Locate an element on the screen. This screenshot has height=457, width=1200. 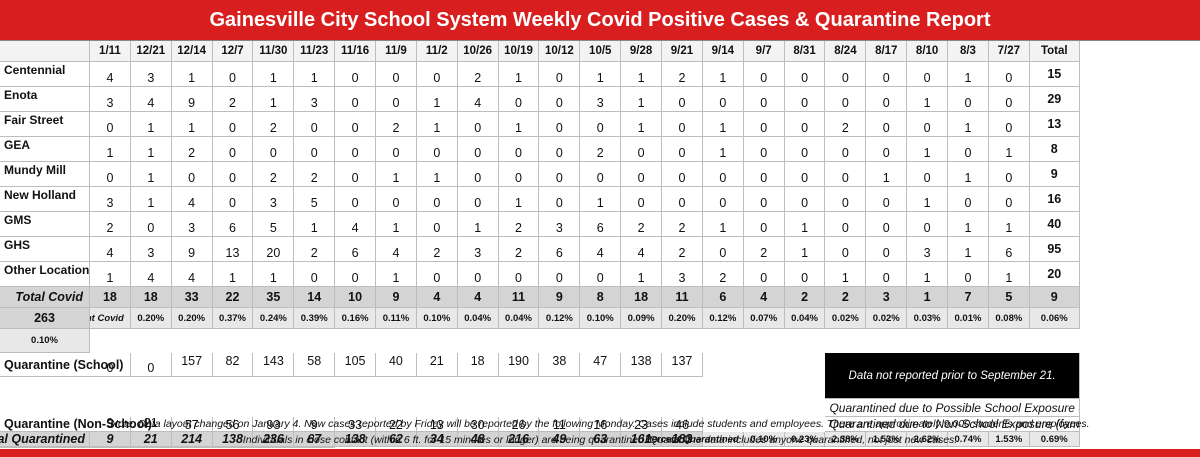
quarantine-nonschool-cell: 57 is located at coordinates (192, 424).